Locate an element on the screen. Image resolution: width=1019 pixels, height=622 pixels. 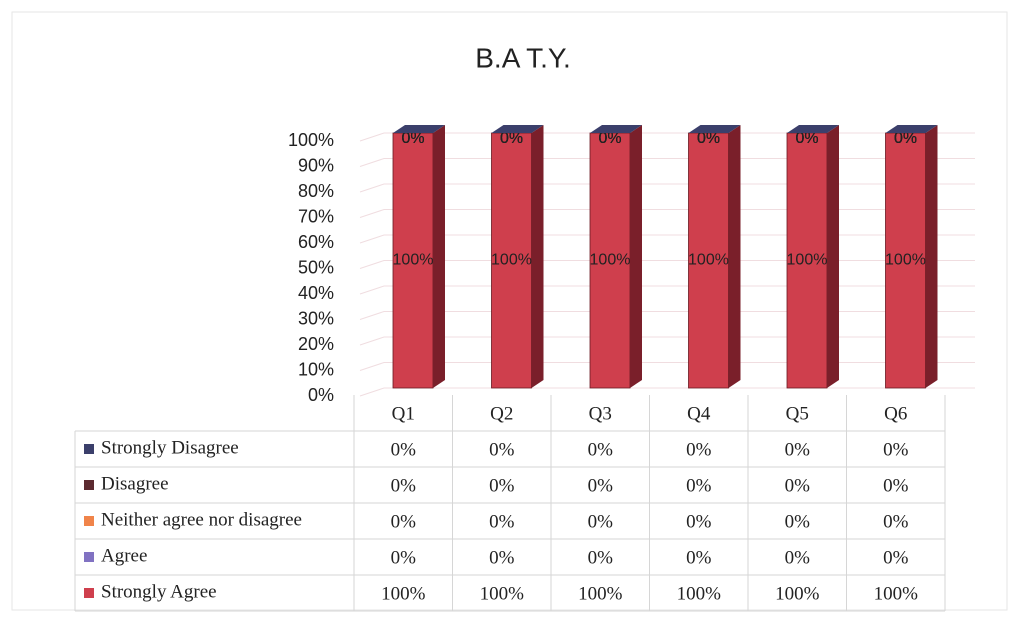
y-tick-label: 50% is located at coordinates (316, 267).